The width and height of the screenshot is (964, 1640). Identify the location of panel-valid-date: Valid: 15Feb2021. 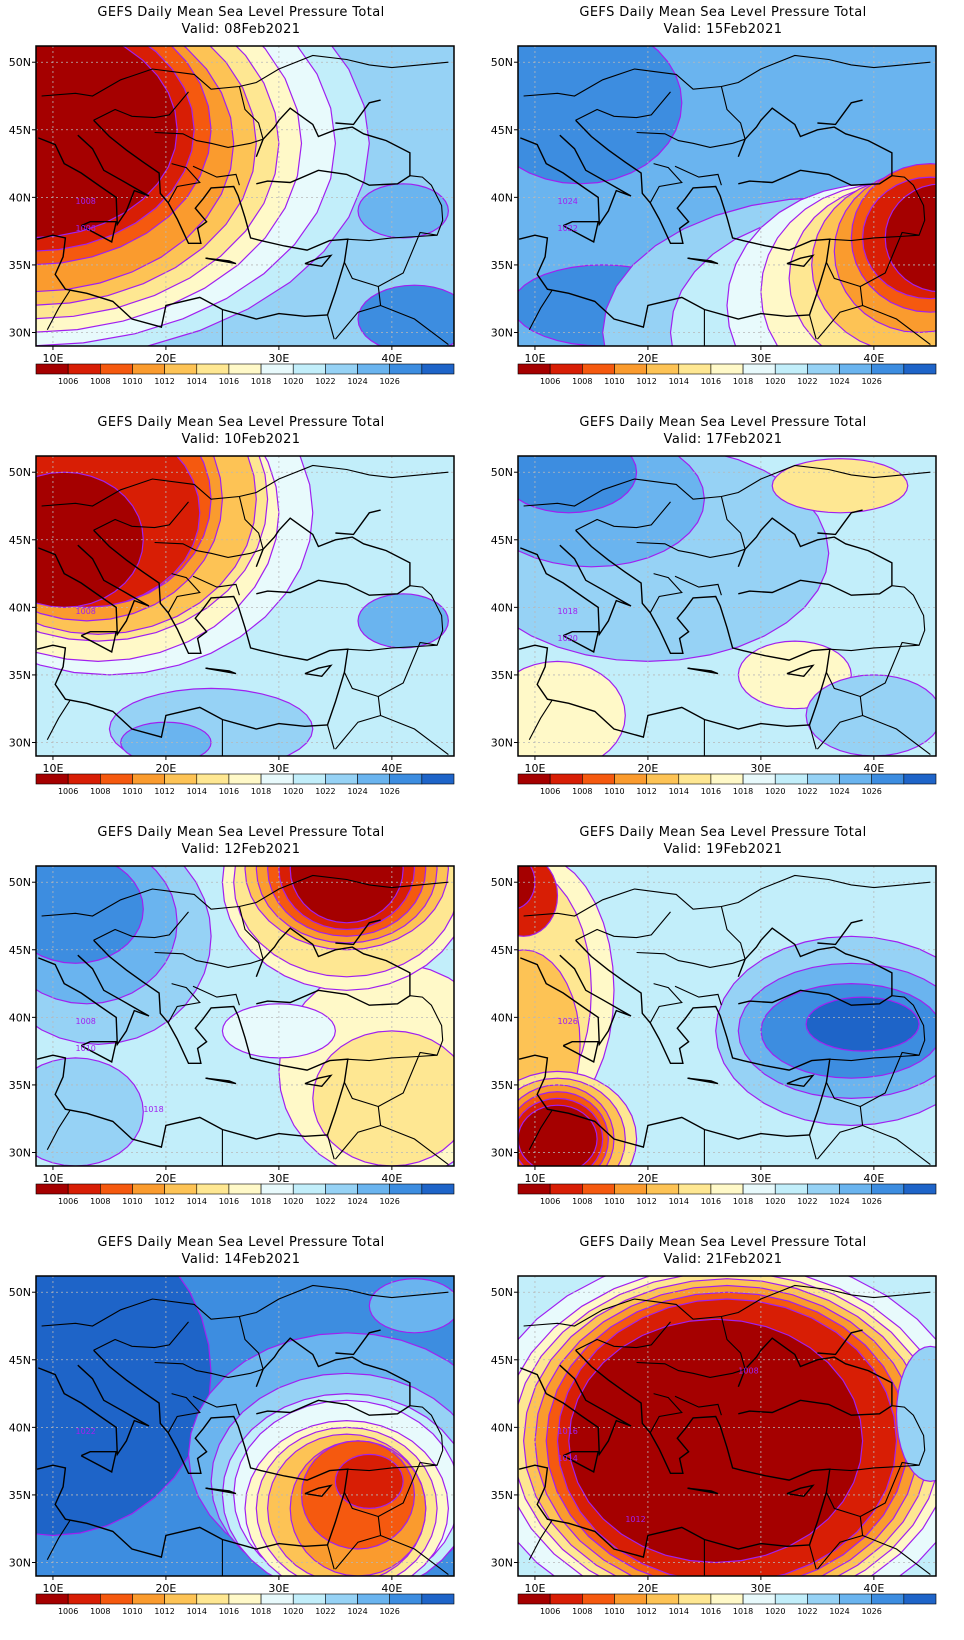
(723, 29).